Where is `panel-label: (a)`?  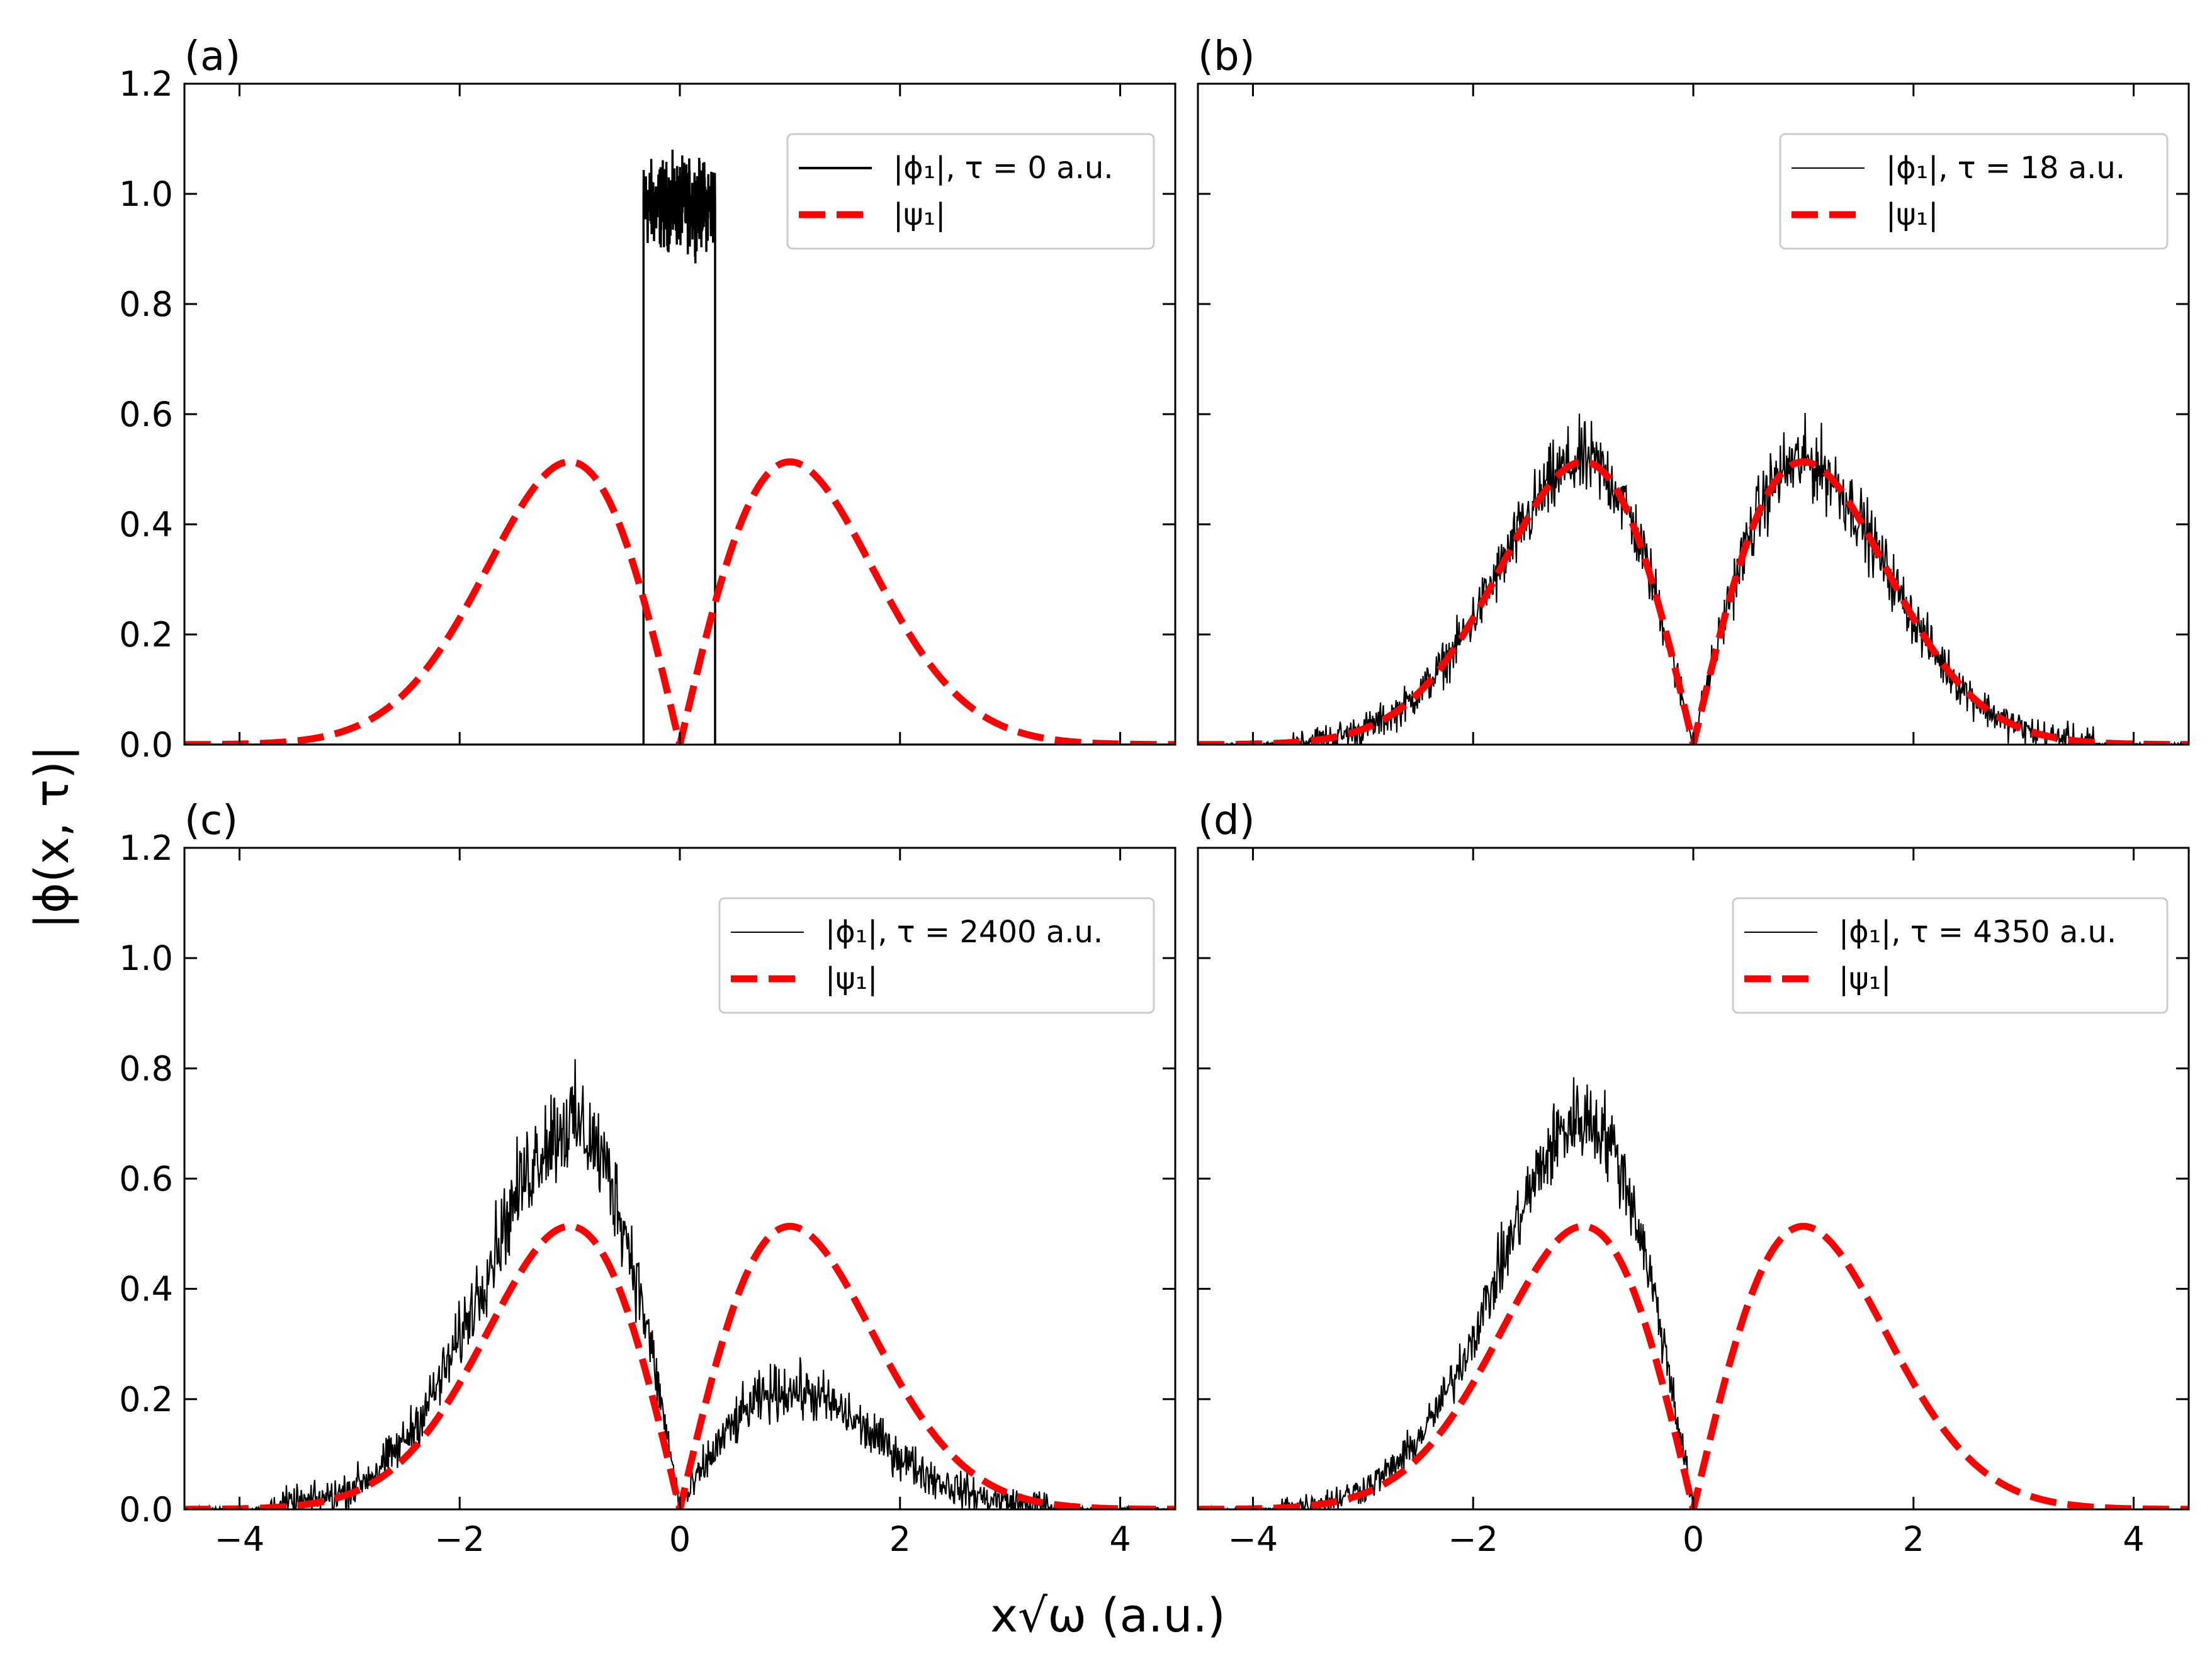
panel-label: (a) is located at coordinates (212, 56).